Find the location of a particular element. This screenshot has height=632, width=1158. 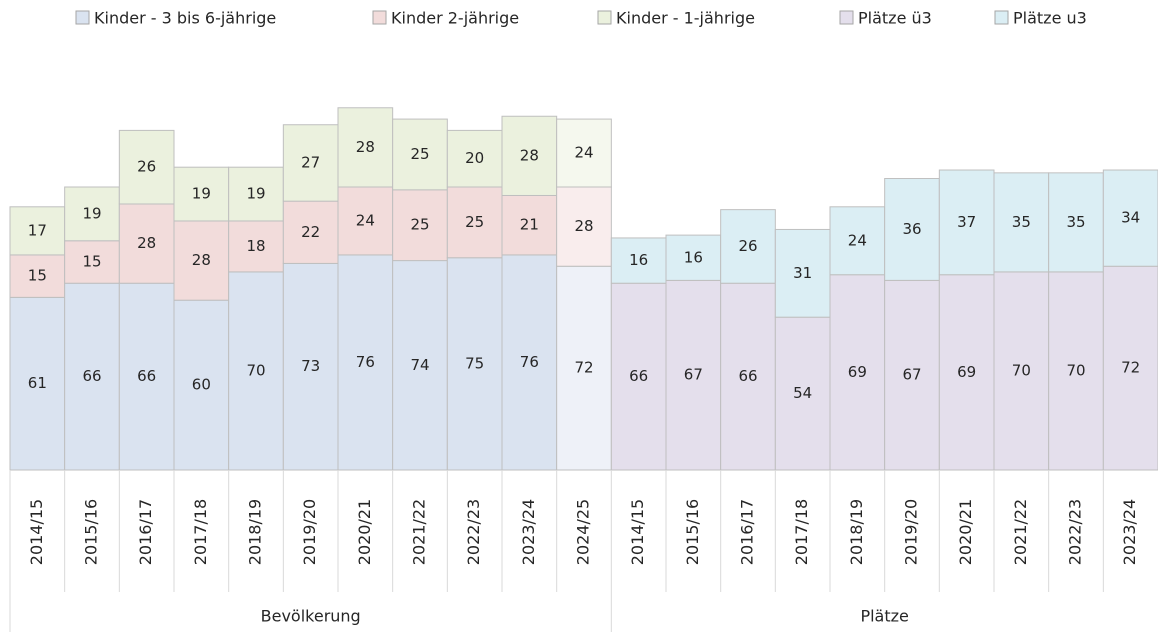

value-label: 21 is located at coordinates (529, 225).